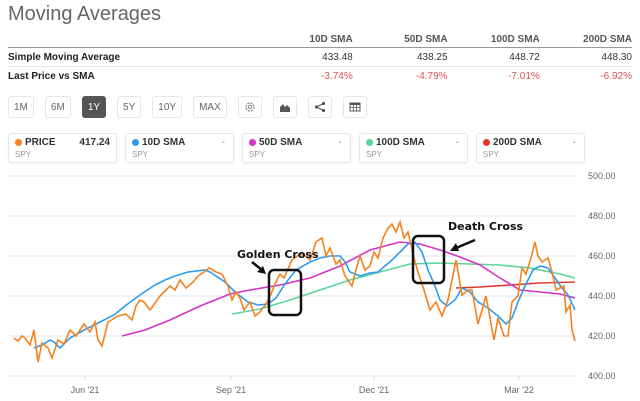 Image resolution: width=640 pixels, height=401 pixels. I want to click on cell-value: 438.25, so click(432, 57).